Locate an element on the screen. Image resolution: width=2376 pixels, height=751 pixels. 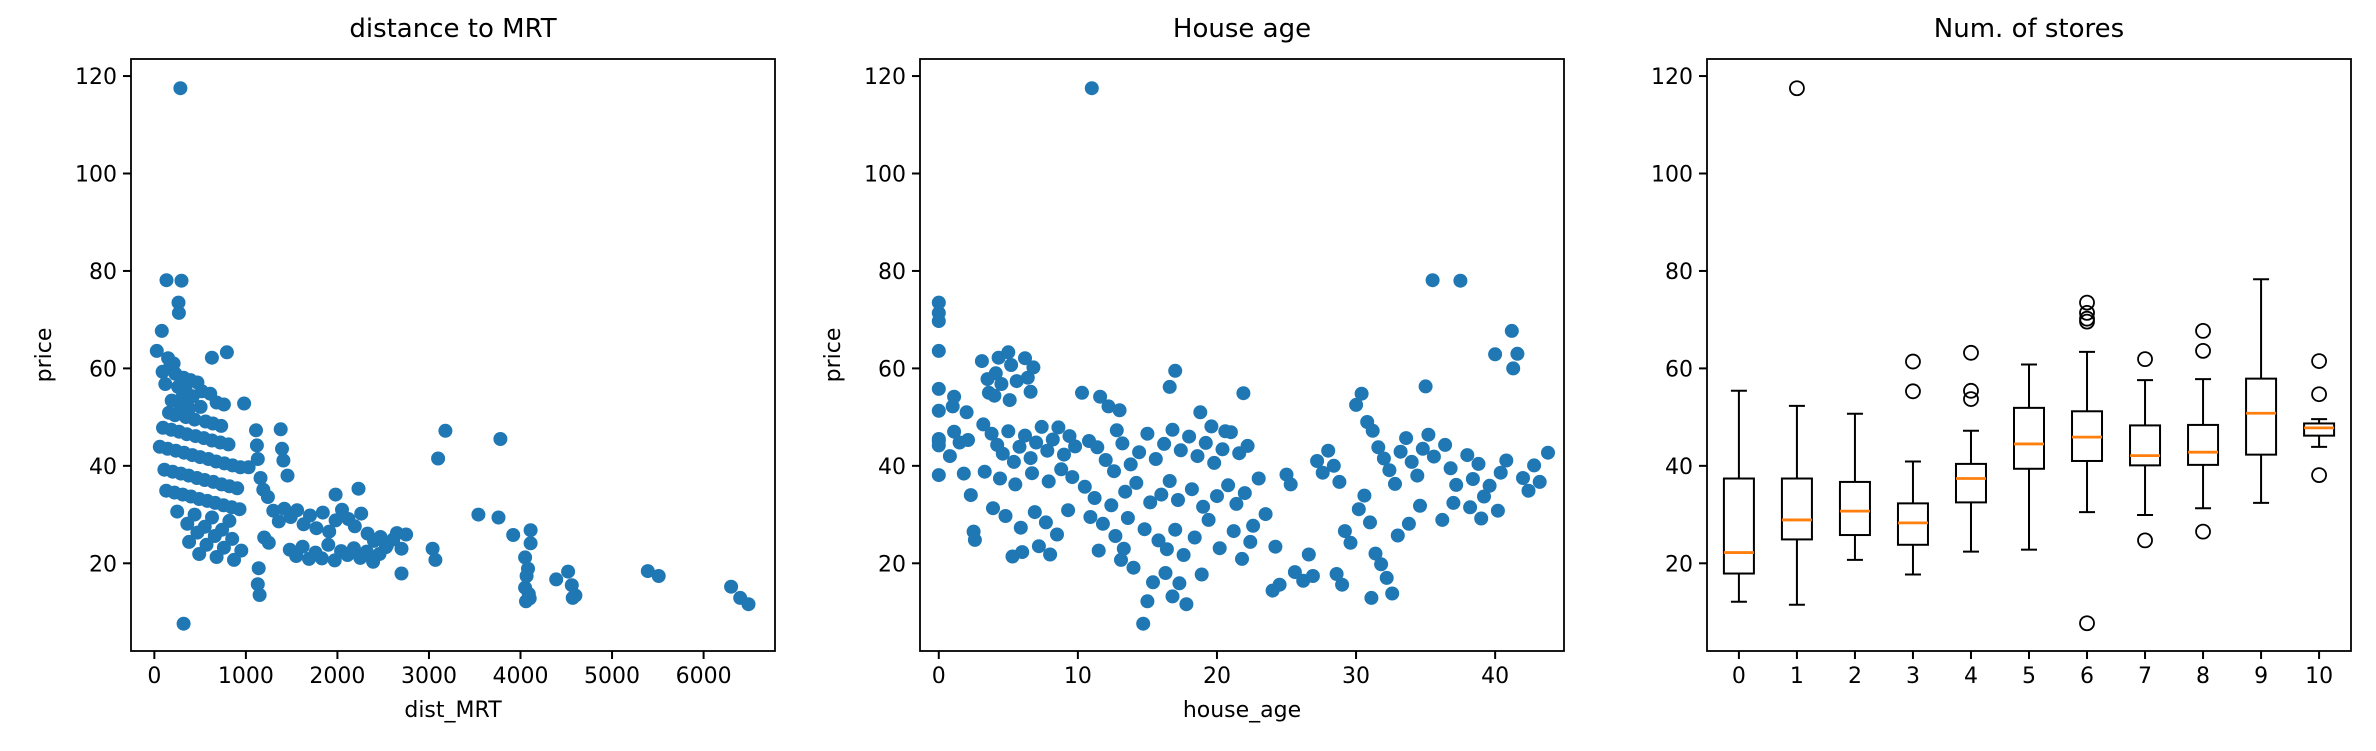
x-tick-label: 6000 is located at coordinates (704, 676).